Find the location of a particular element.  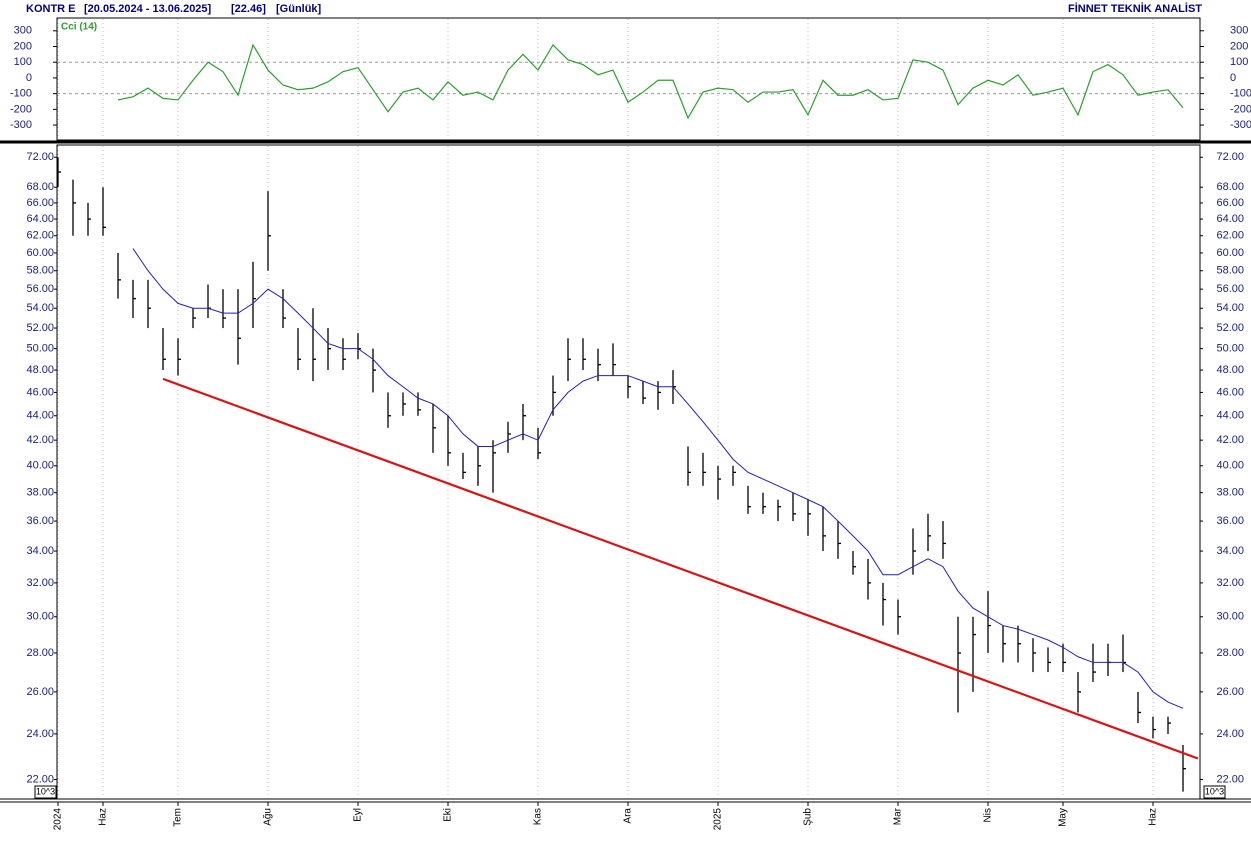

x-tick-label: Eki is located at coordinates (448, 815).